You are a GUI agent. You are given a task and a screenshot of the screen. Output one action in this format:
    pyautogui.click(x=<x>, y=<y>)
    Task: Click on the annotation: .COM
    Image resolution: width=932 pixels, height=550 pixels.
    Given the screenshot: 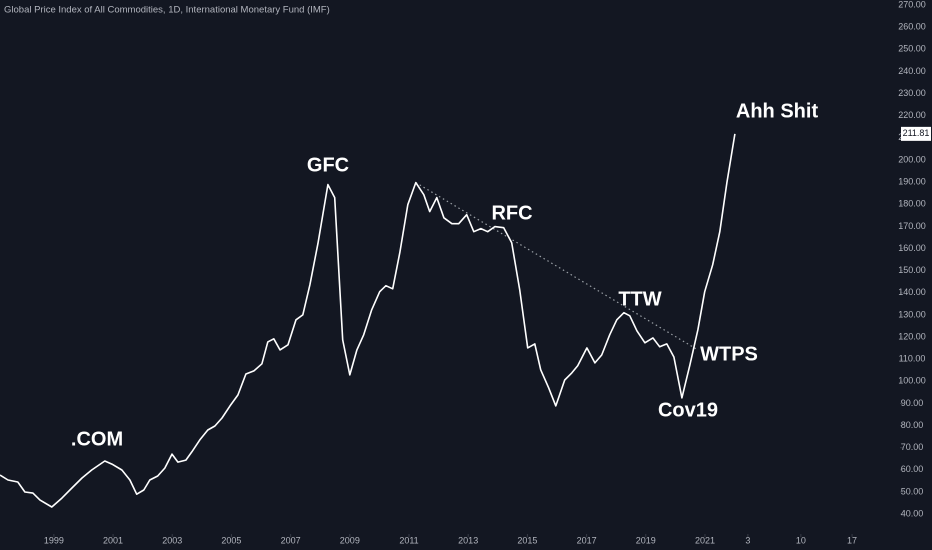 What is the action you would take?
    pyautogui.click(x=97, y=439)
    